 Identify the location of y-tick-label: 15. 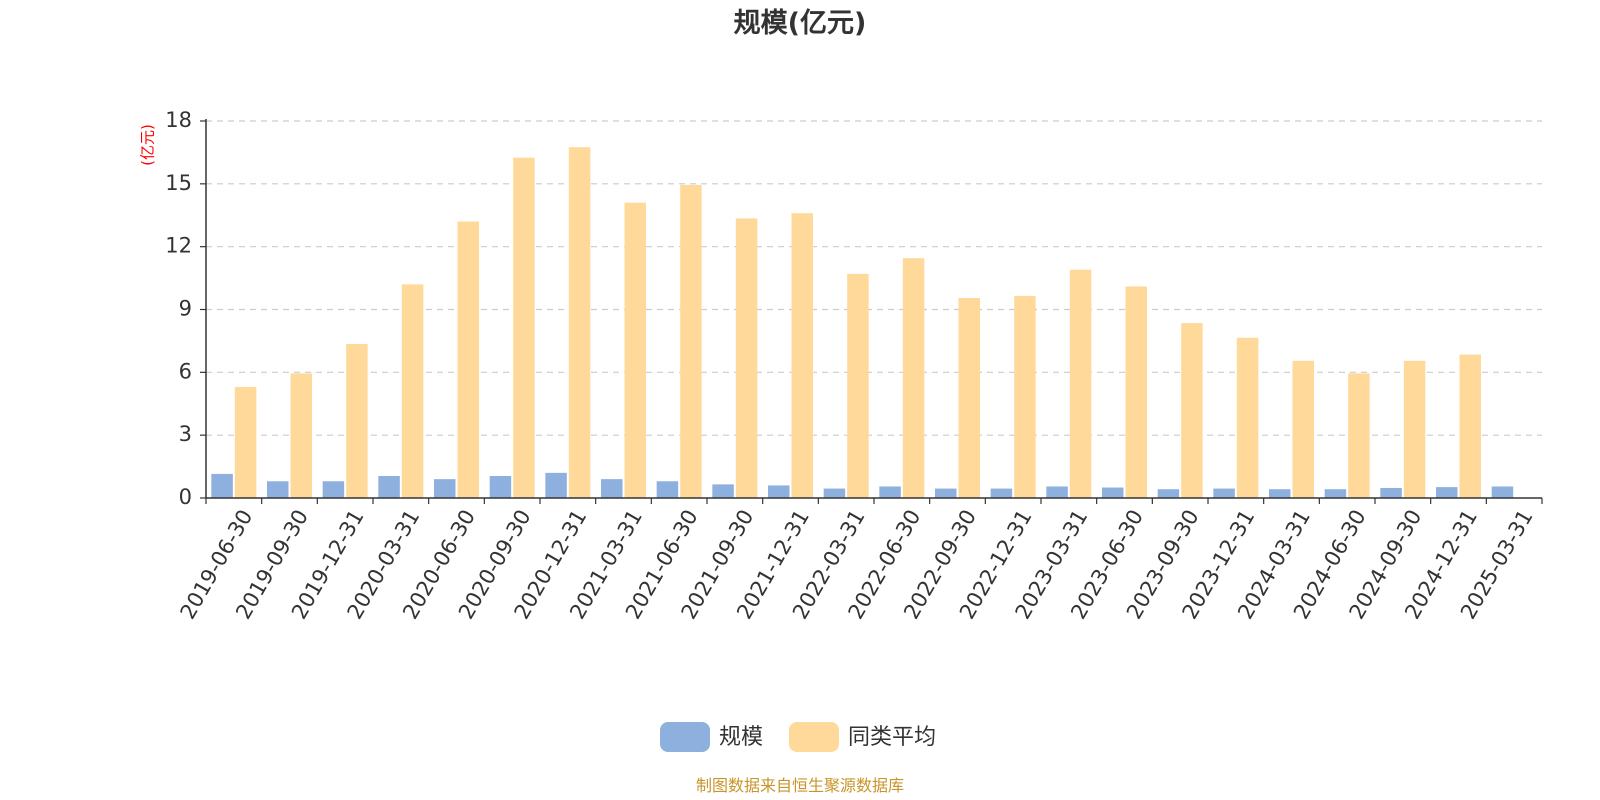
(178, 183).